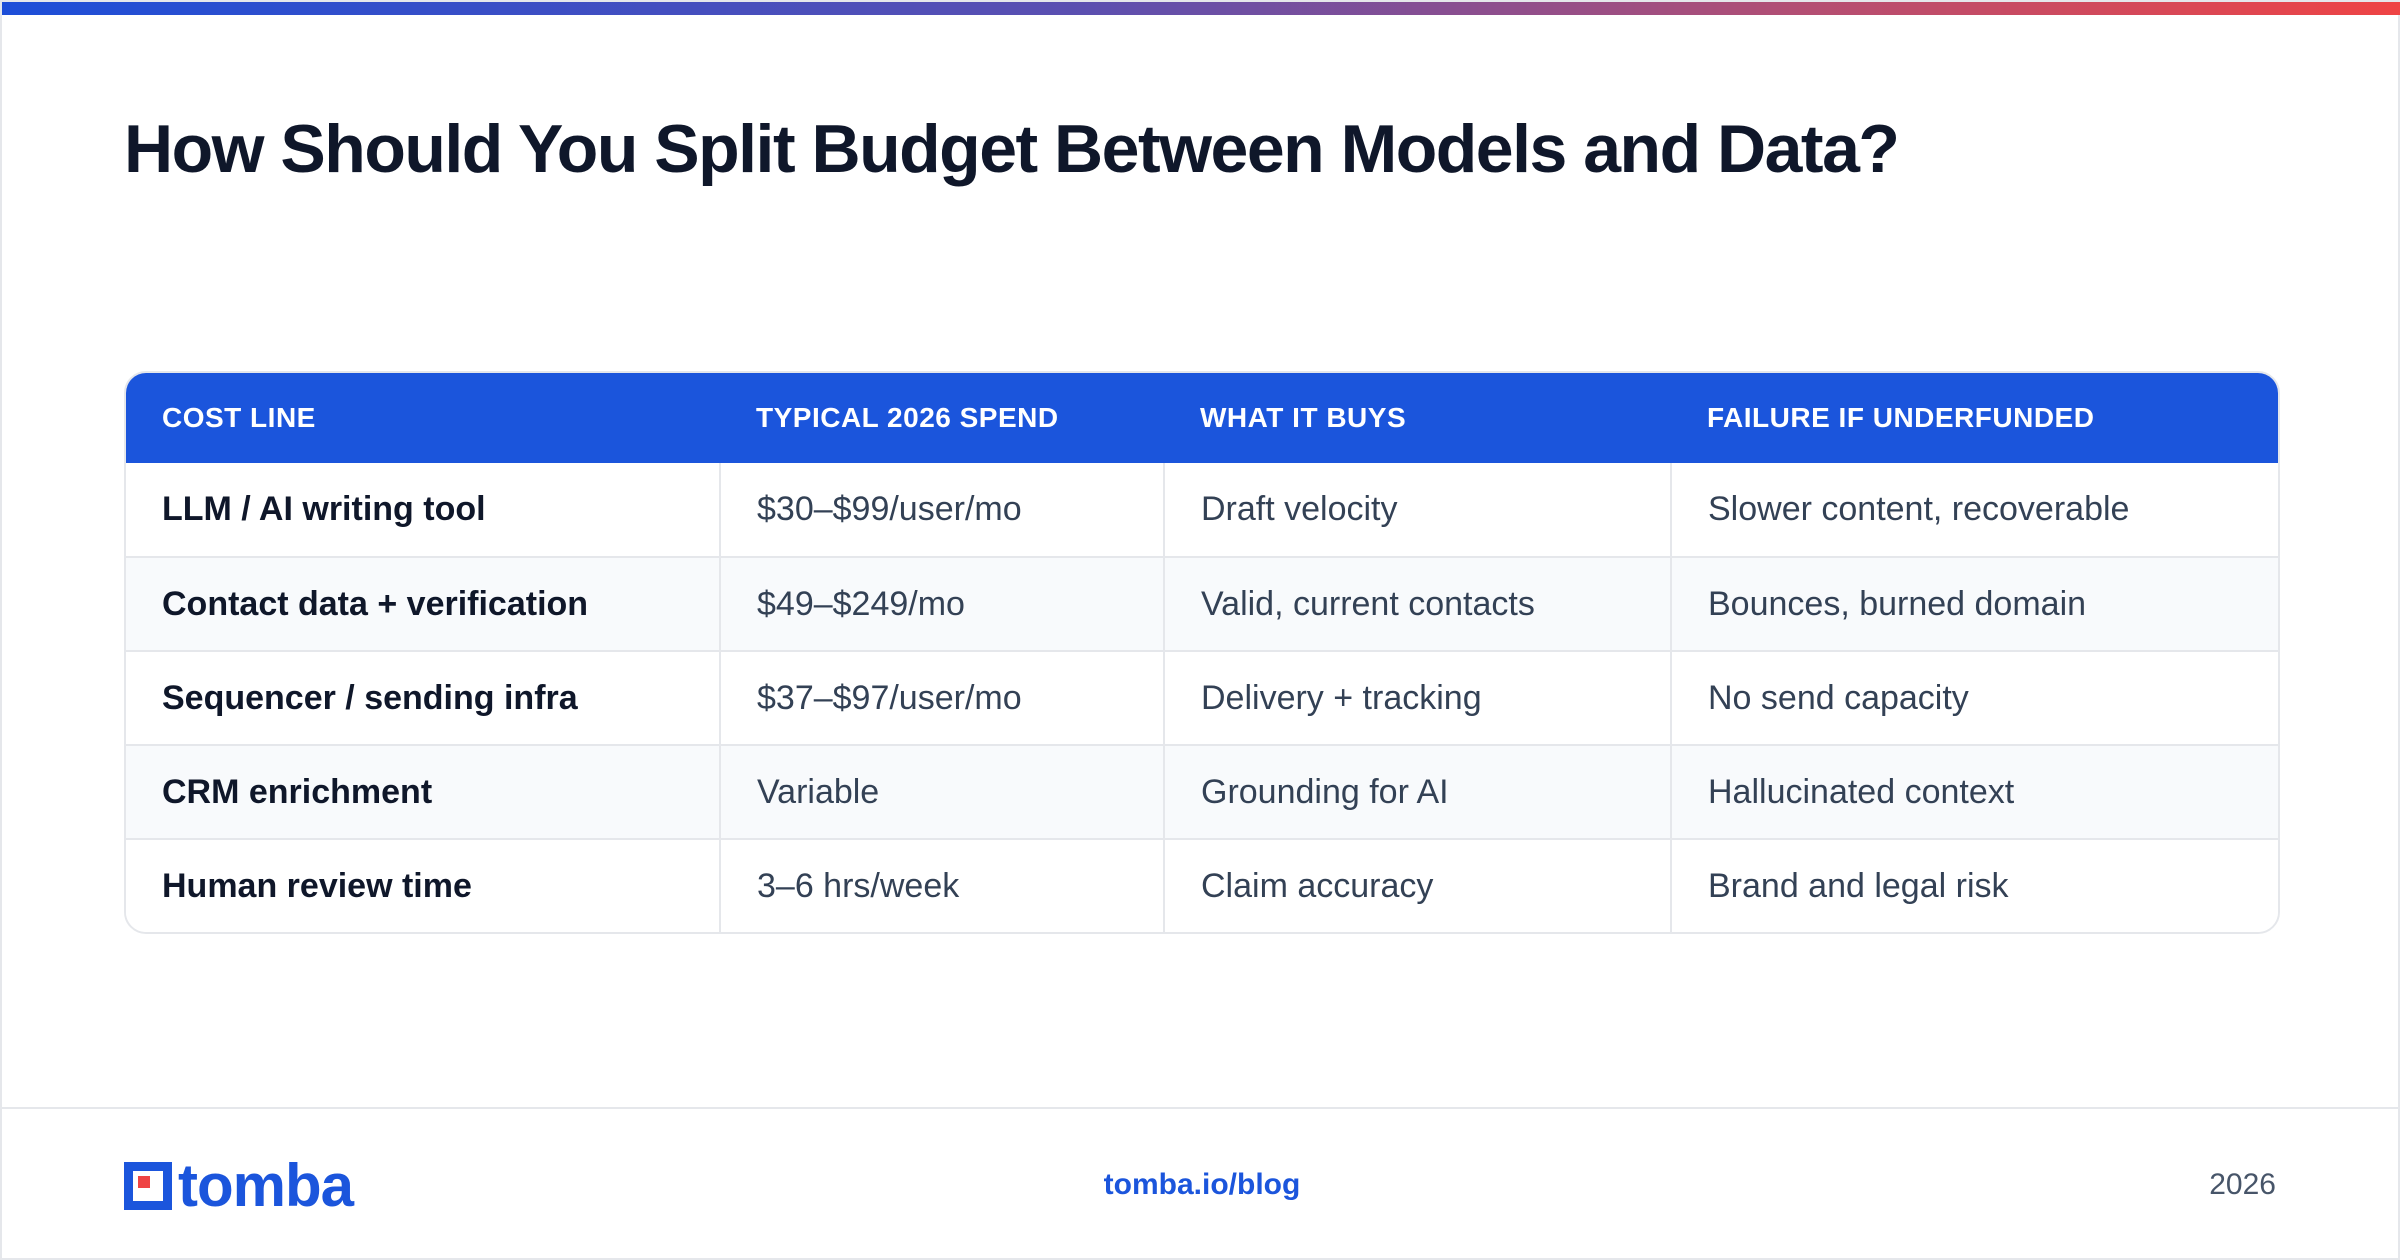  I want to click on logo-wordmark: tomba, so click(266, 1185).